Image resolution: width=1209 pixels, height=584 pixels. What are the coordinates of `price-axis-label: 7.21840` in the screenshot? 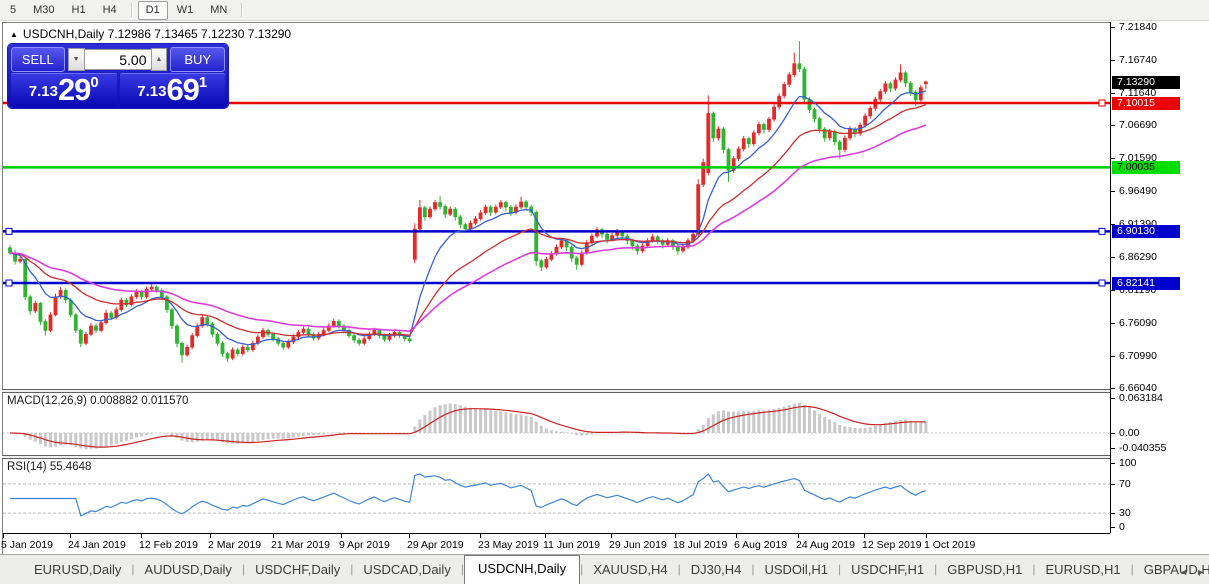 It's located at (1138, 27).